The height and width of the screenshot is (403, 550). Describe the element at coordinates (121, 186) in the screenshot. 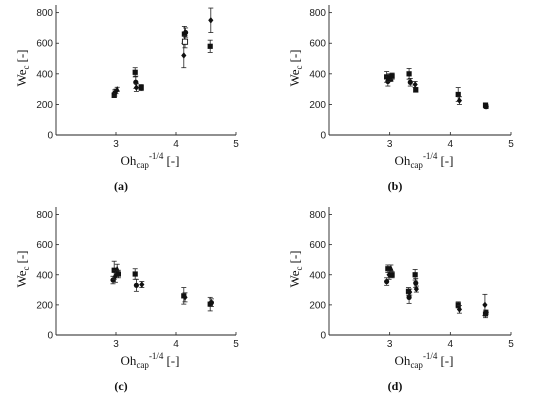

I see `panel-label: (a)` at that location.